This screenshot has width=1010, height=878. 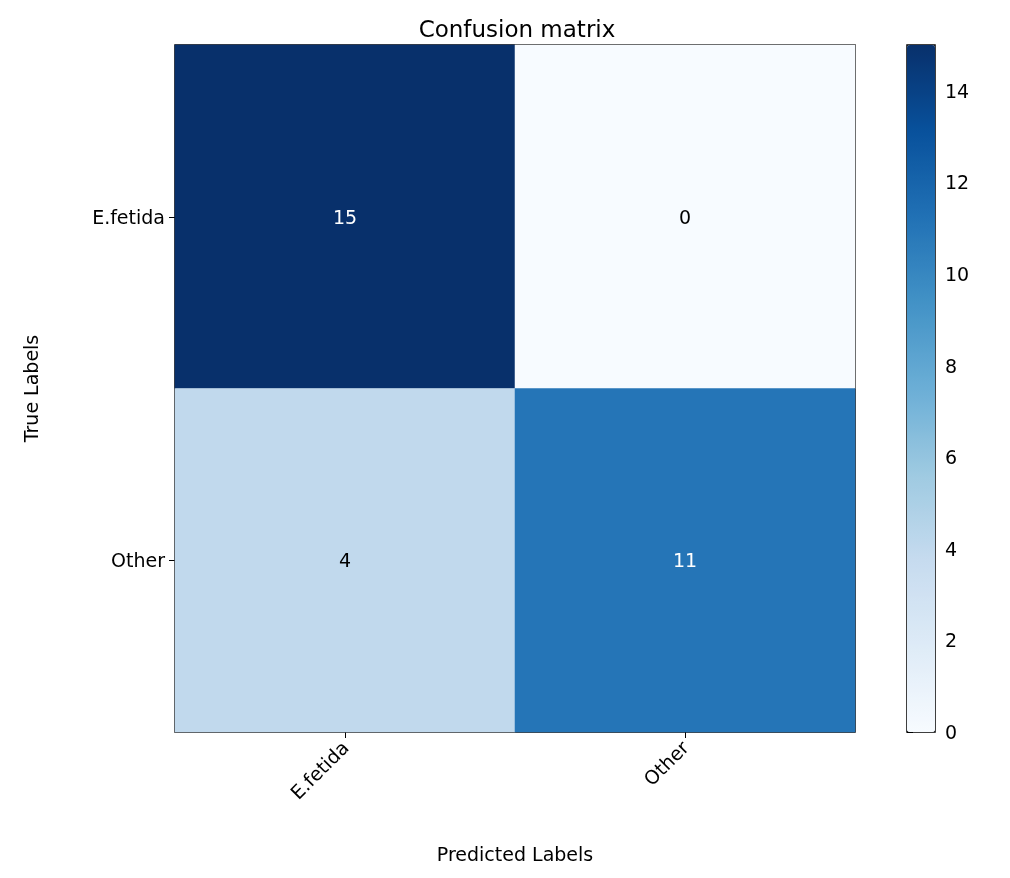 What do you see at coordinates (345, 216) in the screenshot?
I see `data-label: 15` at bounding box center [345, 216].